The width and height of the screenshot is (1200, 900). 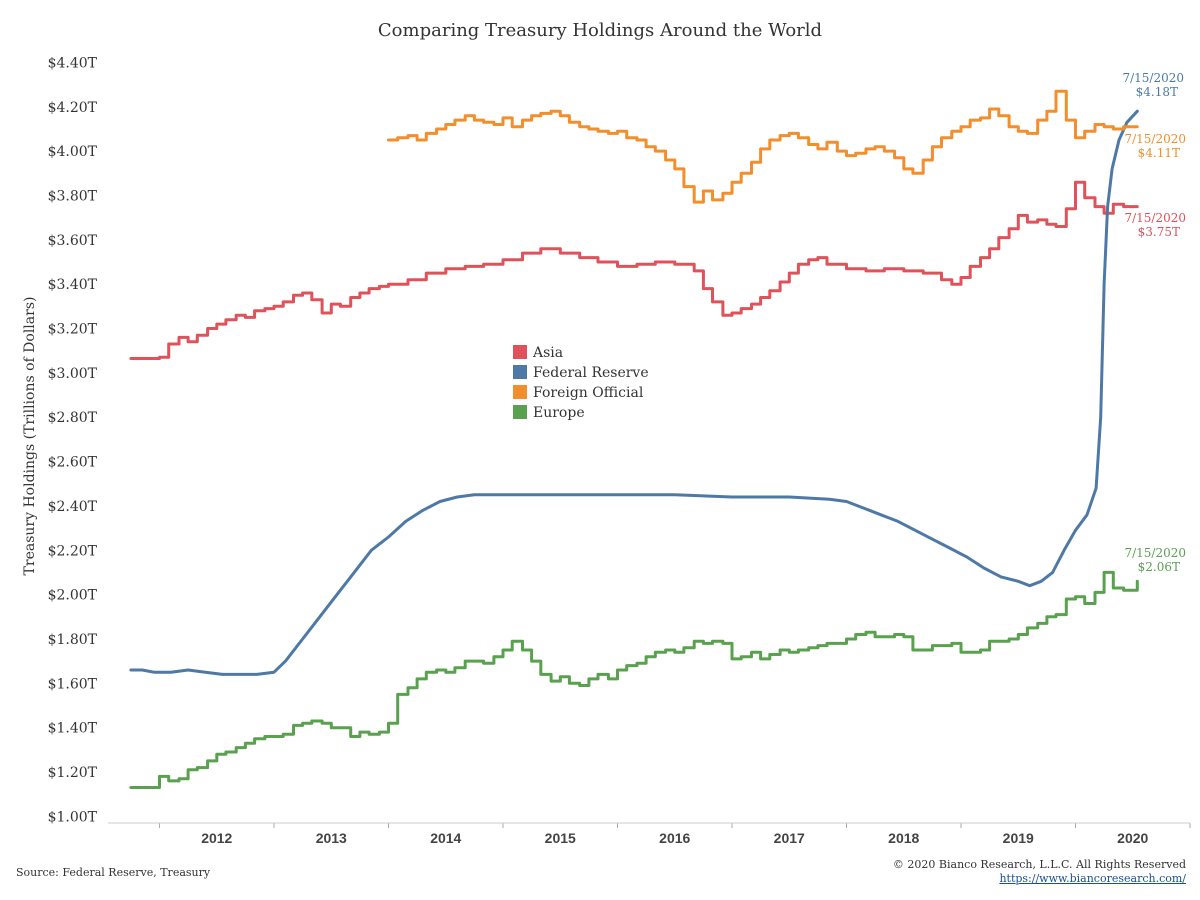 What do you see at coordinates (1159, 153) in the screenshot?
I see `annotation-value: $4.11T` at bounding box center [1159, 153].